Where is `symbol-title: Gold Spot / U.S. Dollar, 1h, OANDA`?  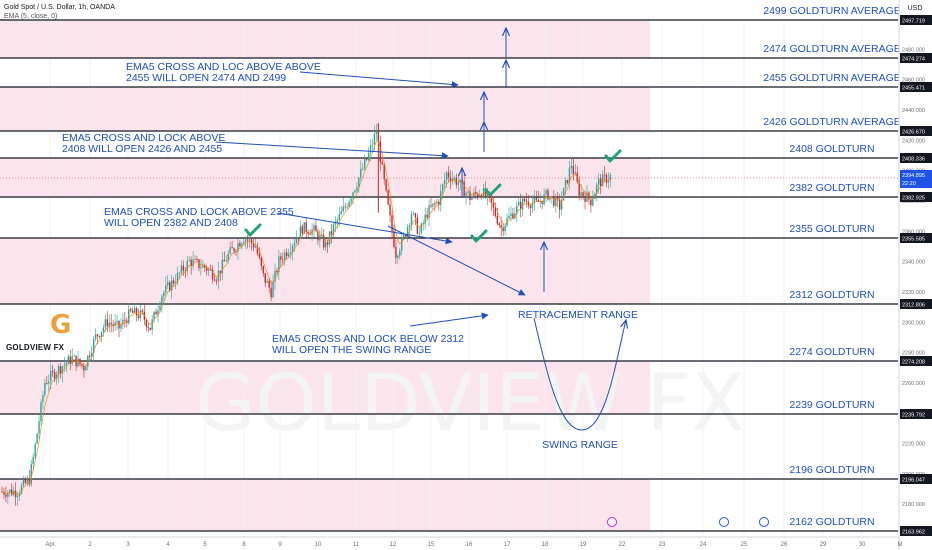 symbol-title: Gold Spot / U.S. Dollar, 1h, OANDA is located at coordinates (59, 7).